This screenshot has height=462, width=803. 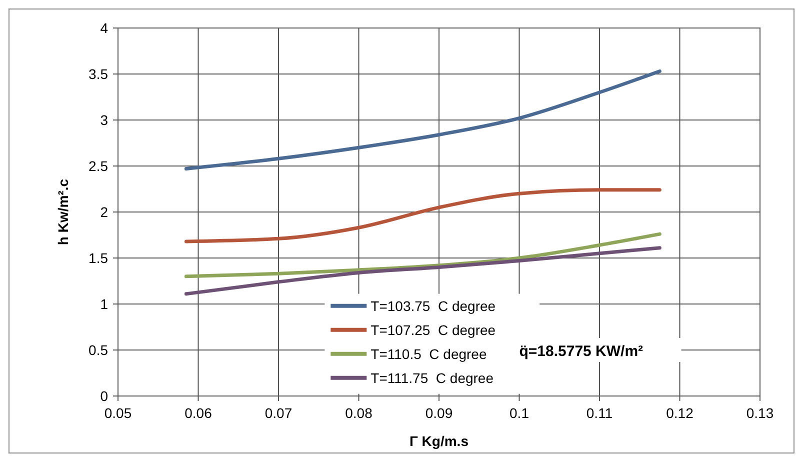 What do you see at coordinates (104, 120) in the screenshot?
I see `y-tick-label: 3` at bounding box center [104, 120].